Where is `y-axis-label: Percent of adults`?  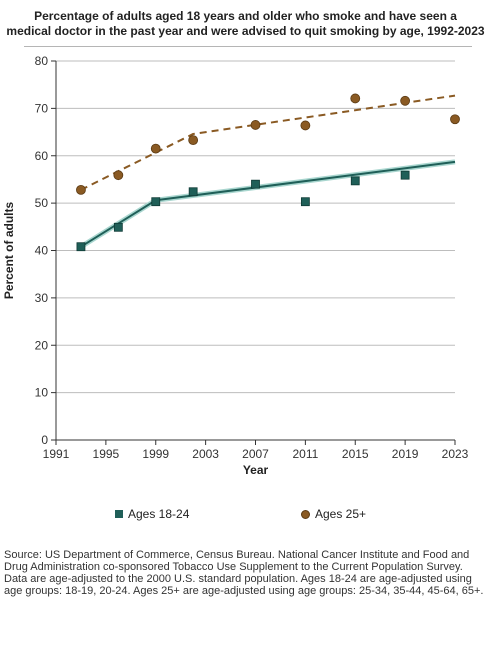 y-axis-label: Percent of adults is located at coordinates (9, 251).